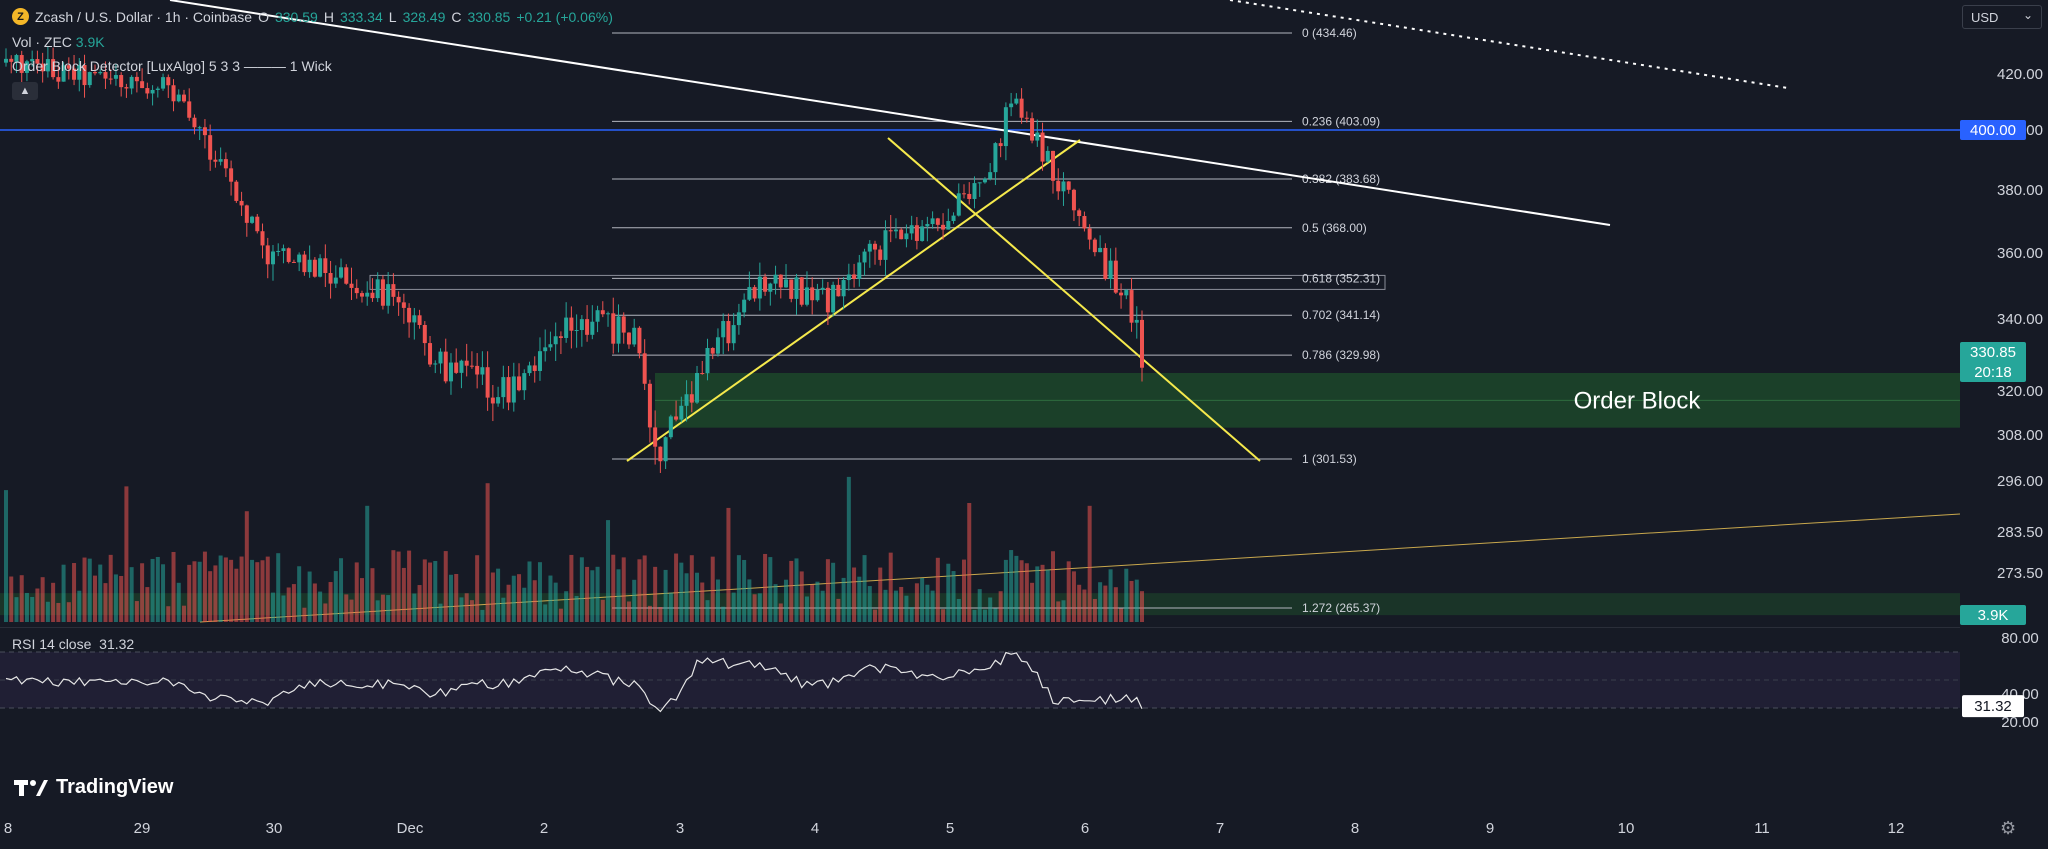  I want to click on currency-select: USD ⌄, so click(2002, 17).